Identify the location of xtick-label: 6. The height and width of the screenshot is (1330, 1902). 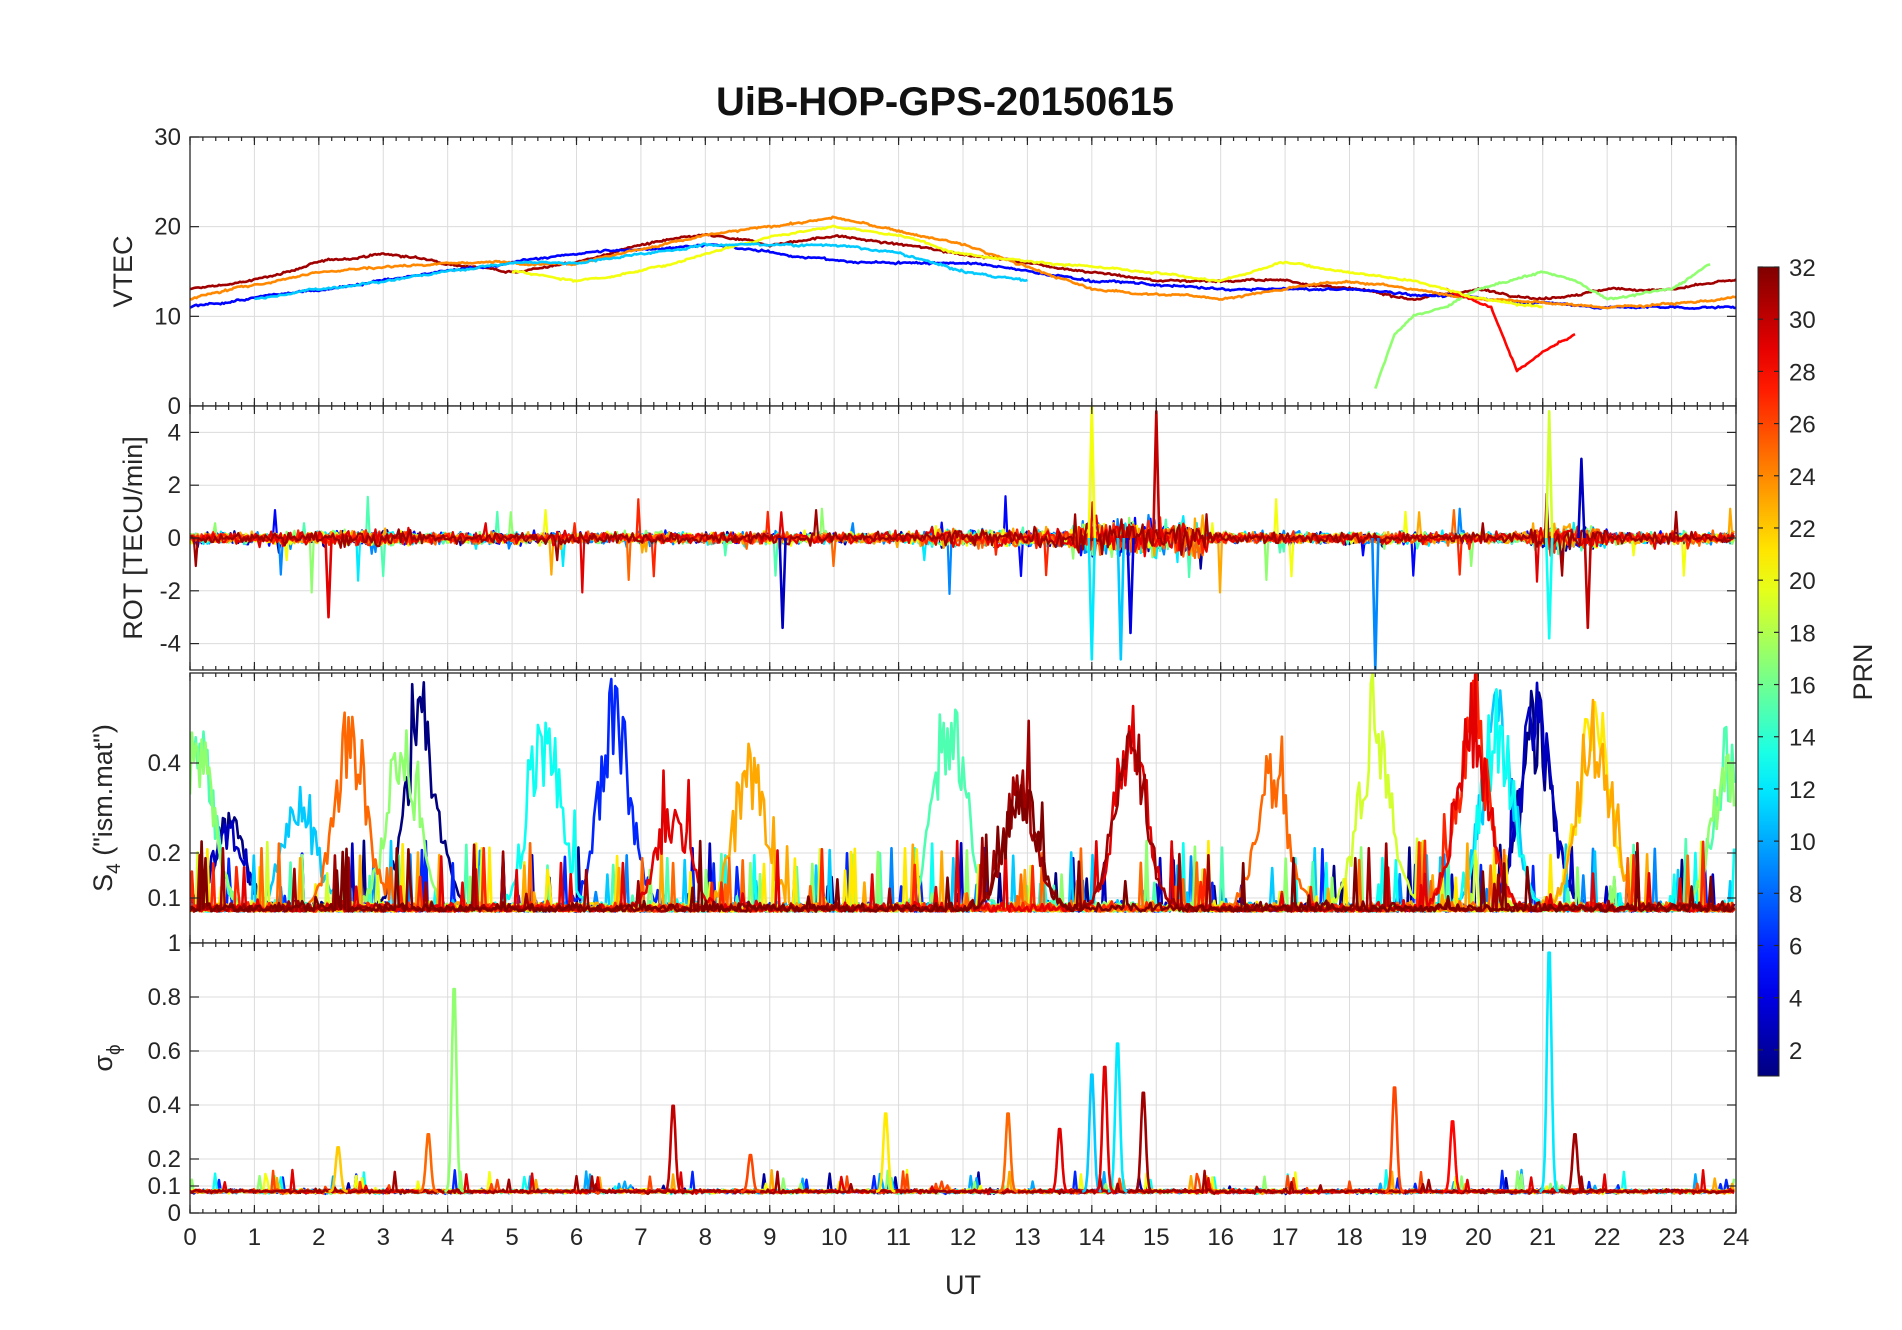
(576, 1237).